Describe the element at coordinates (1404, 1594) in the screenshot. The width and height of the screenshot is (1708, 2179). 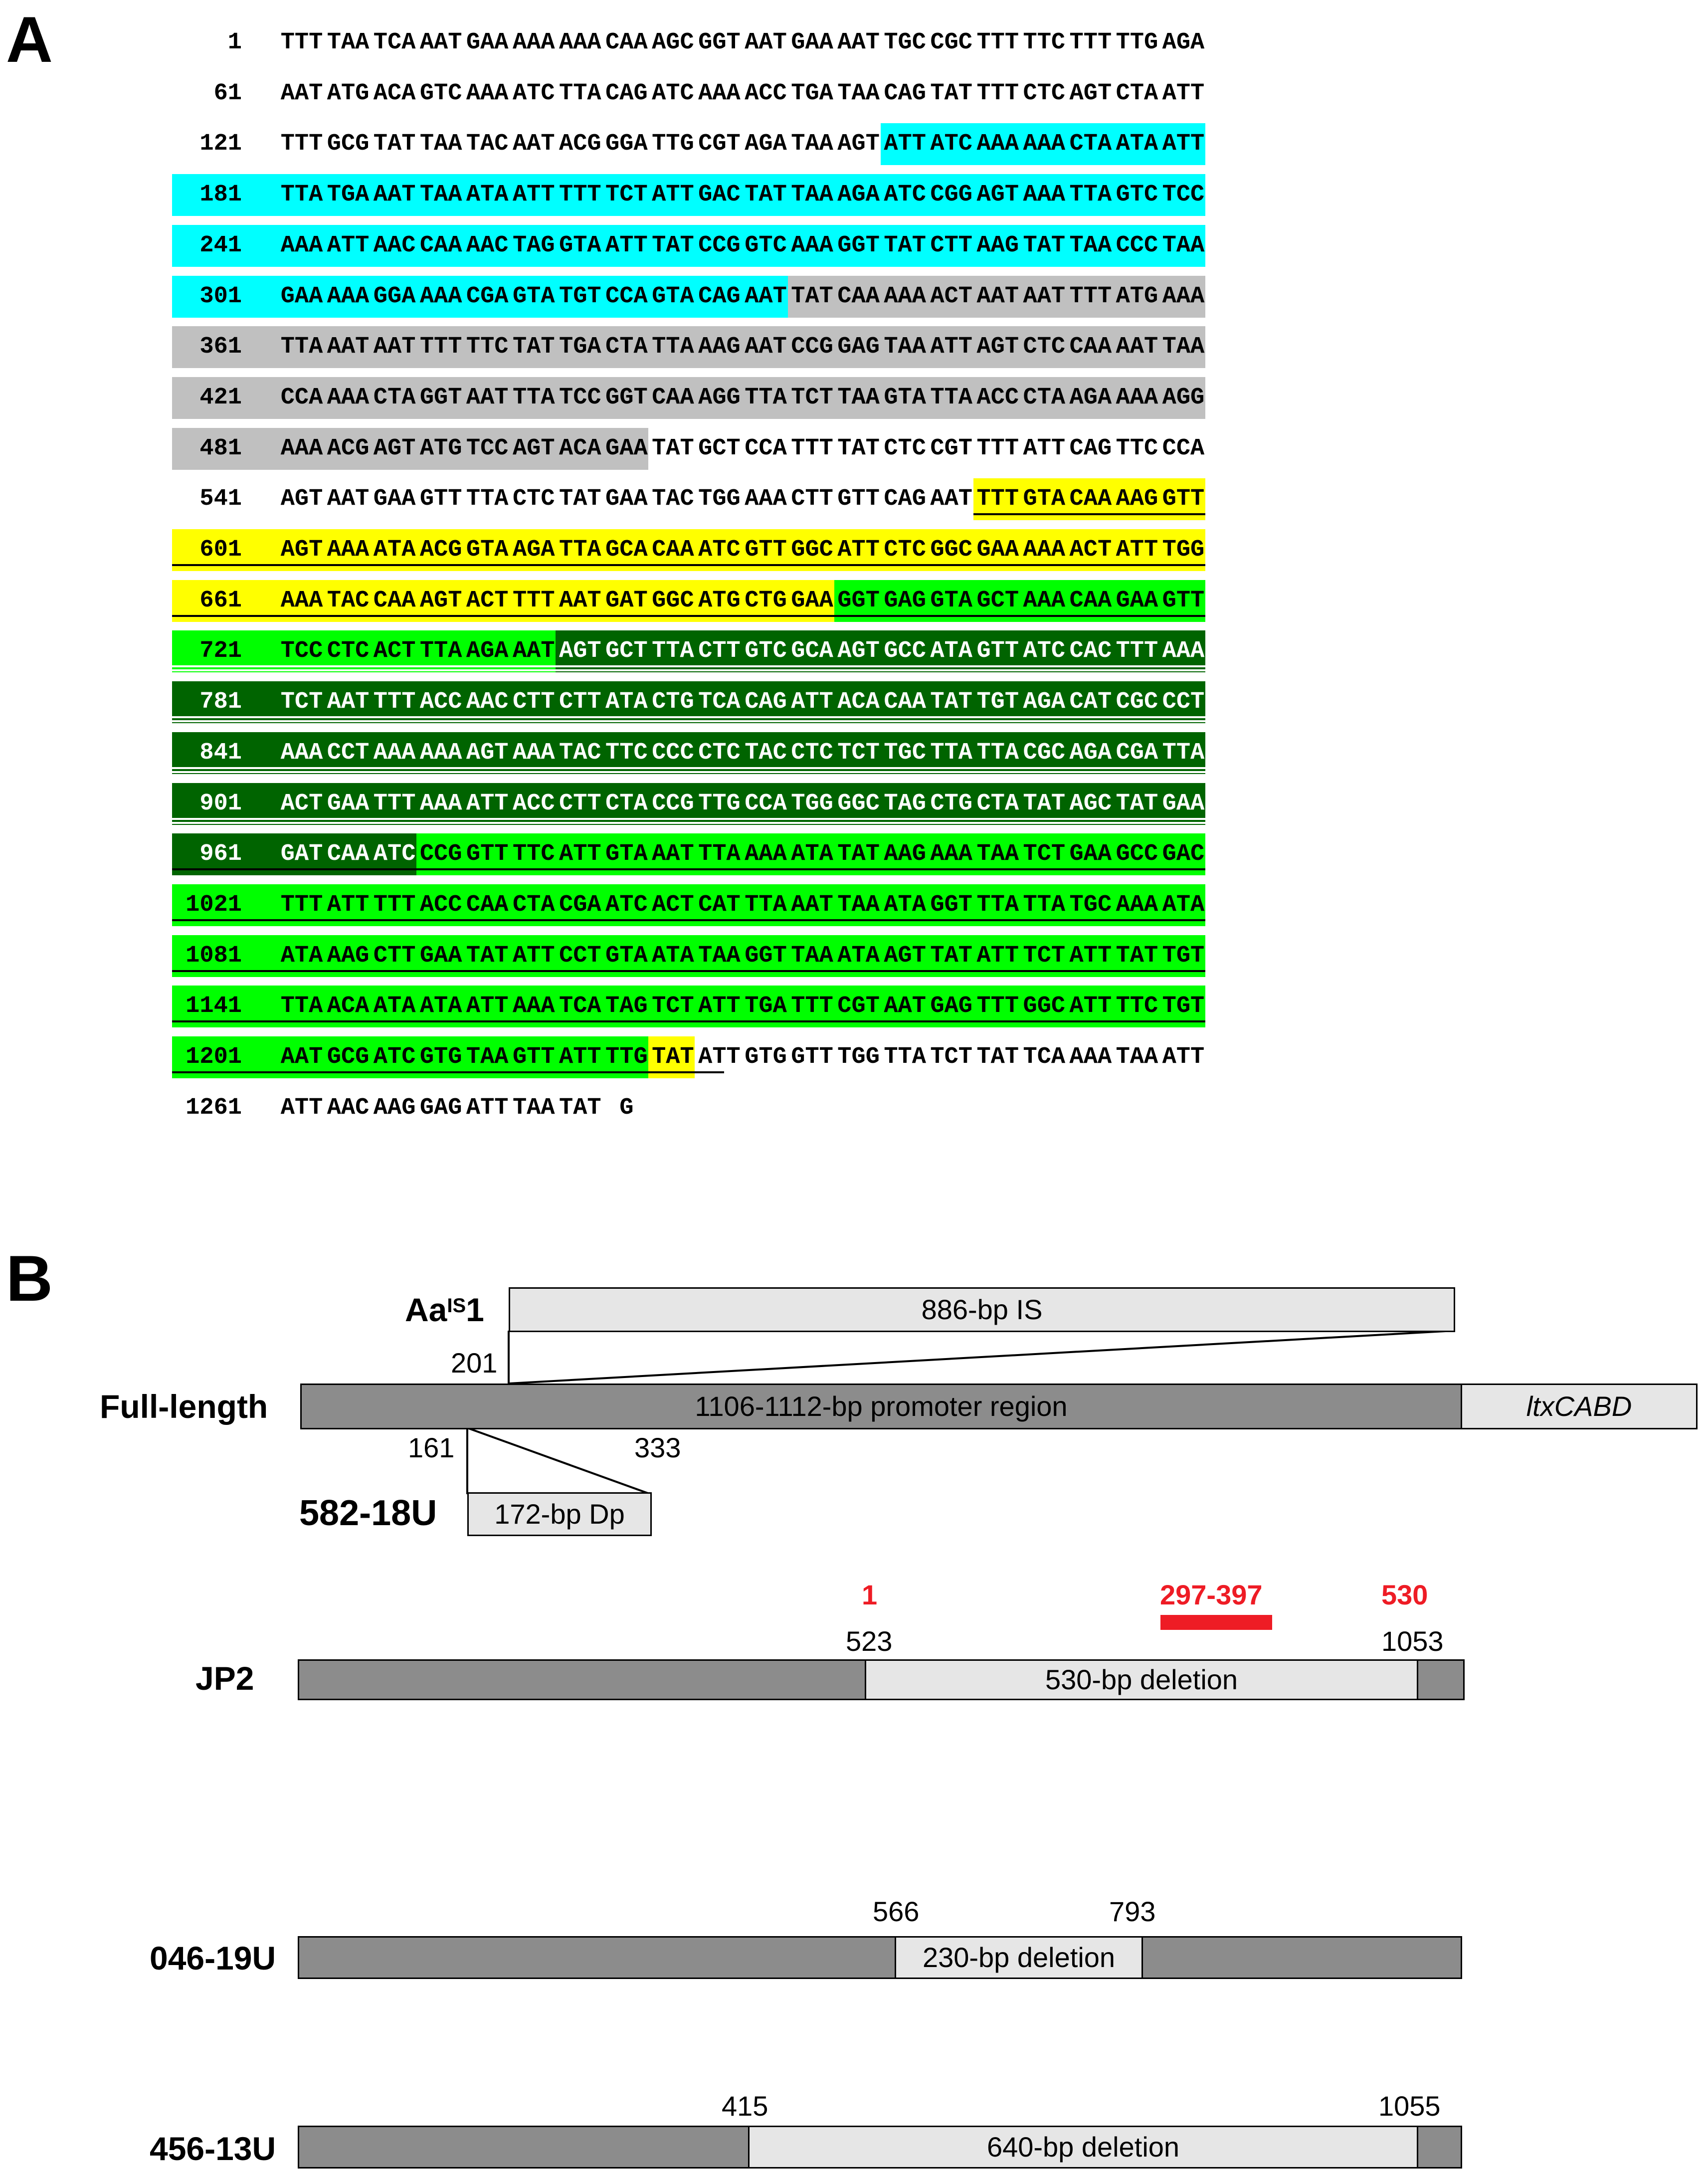
I see `red-mark-right: 530` at that location.